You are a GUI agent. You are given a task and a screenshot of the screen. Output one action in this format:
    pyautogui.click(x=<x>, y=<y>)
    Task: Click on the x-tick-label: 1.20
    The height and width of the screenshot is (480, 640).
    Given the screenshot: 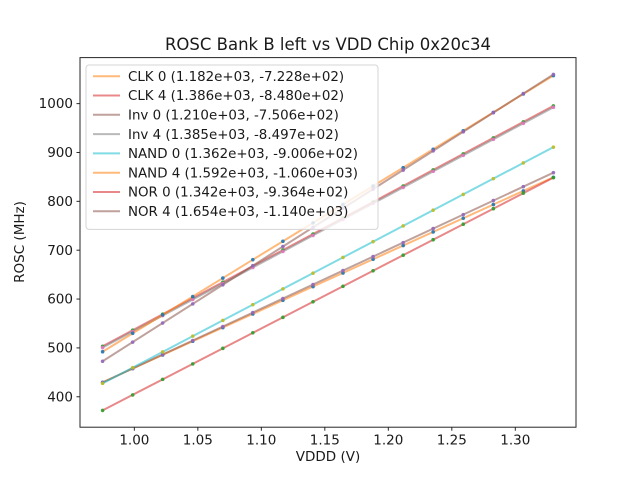 What is the action you would take?
    pyautogui.click(x=388, y=441)
    